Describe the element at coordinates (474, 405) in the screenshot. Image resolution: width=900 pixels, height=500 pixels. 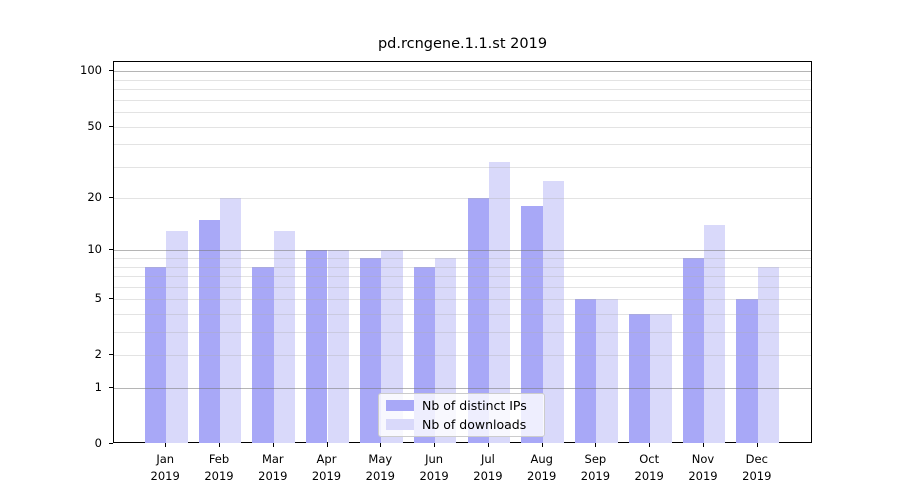
I see `legend-label-distinct-ips: Nb of distinct IPs` at that location.